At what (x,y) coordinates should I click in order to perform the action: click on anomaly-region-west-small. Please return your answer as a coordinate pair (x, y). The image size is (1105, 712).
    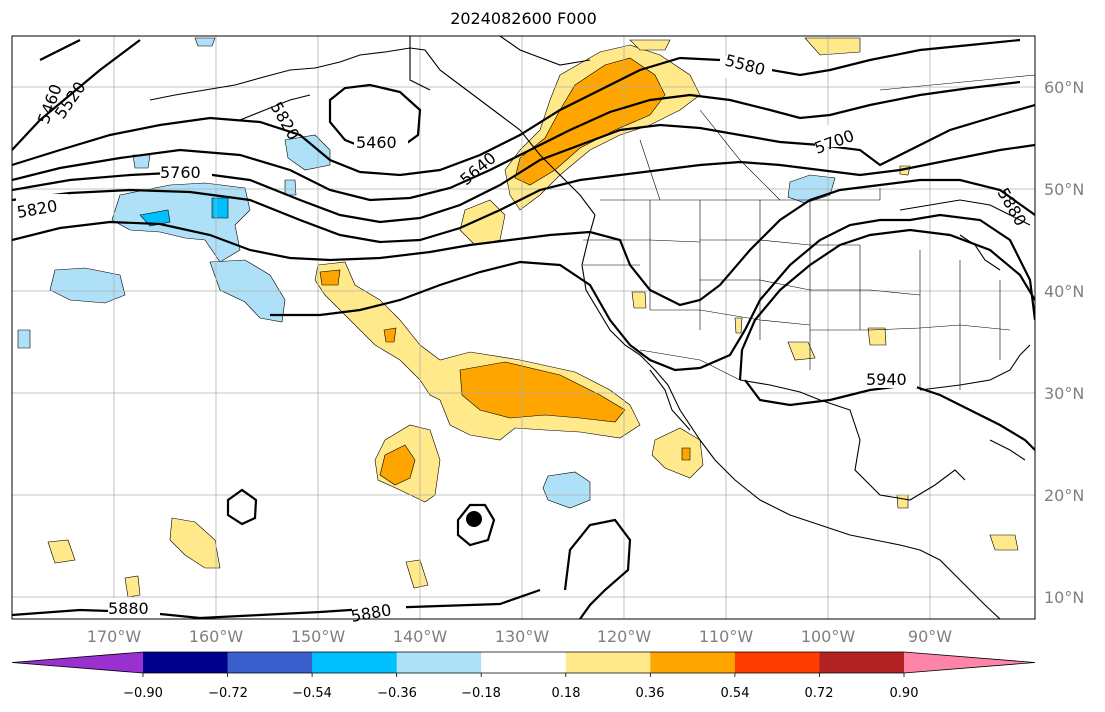
    Looking at the image, I should click on (61, 551).